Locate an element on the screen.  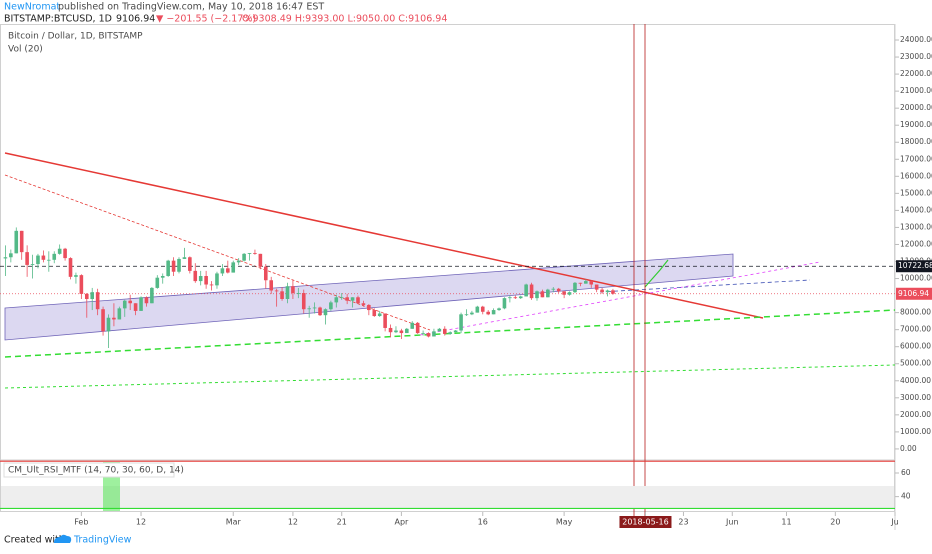
symbol: BITSTAMP:BTCUSD, 1D is located at coordinates (58, 19).